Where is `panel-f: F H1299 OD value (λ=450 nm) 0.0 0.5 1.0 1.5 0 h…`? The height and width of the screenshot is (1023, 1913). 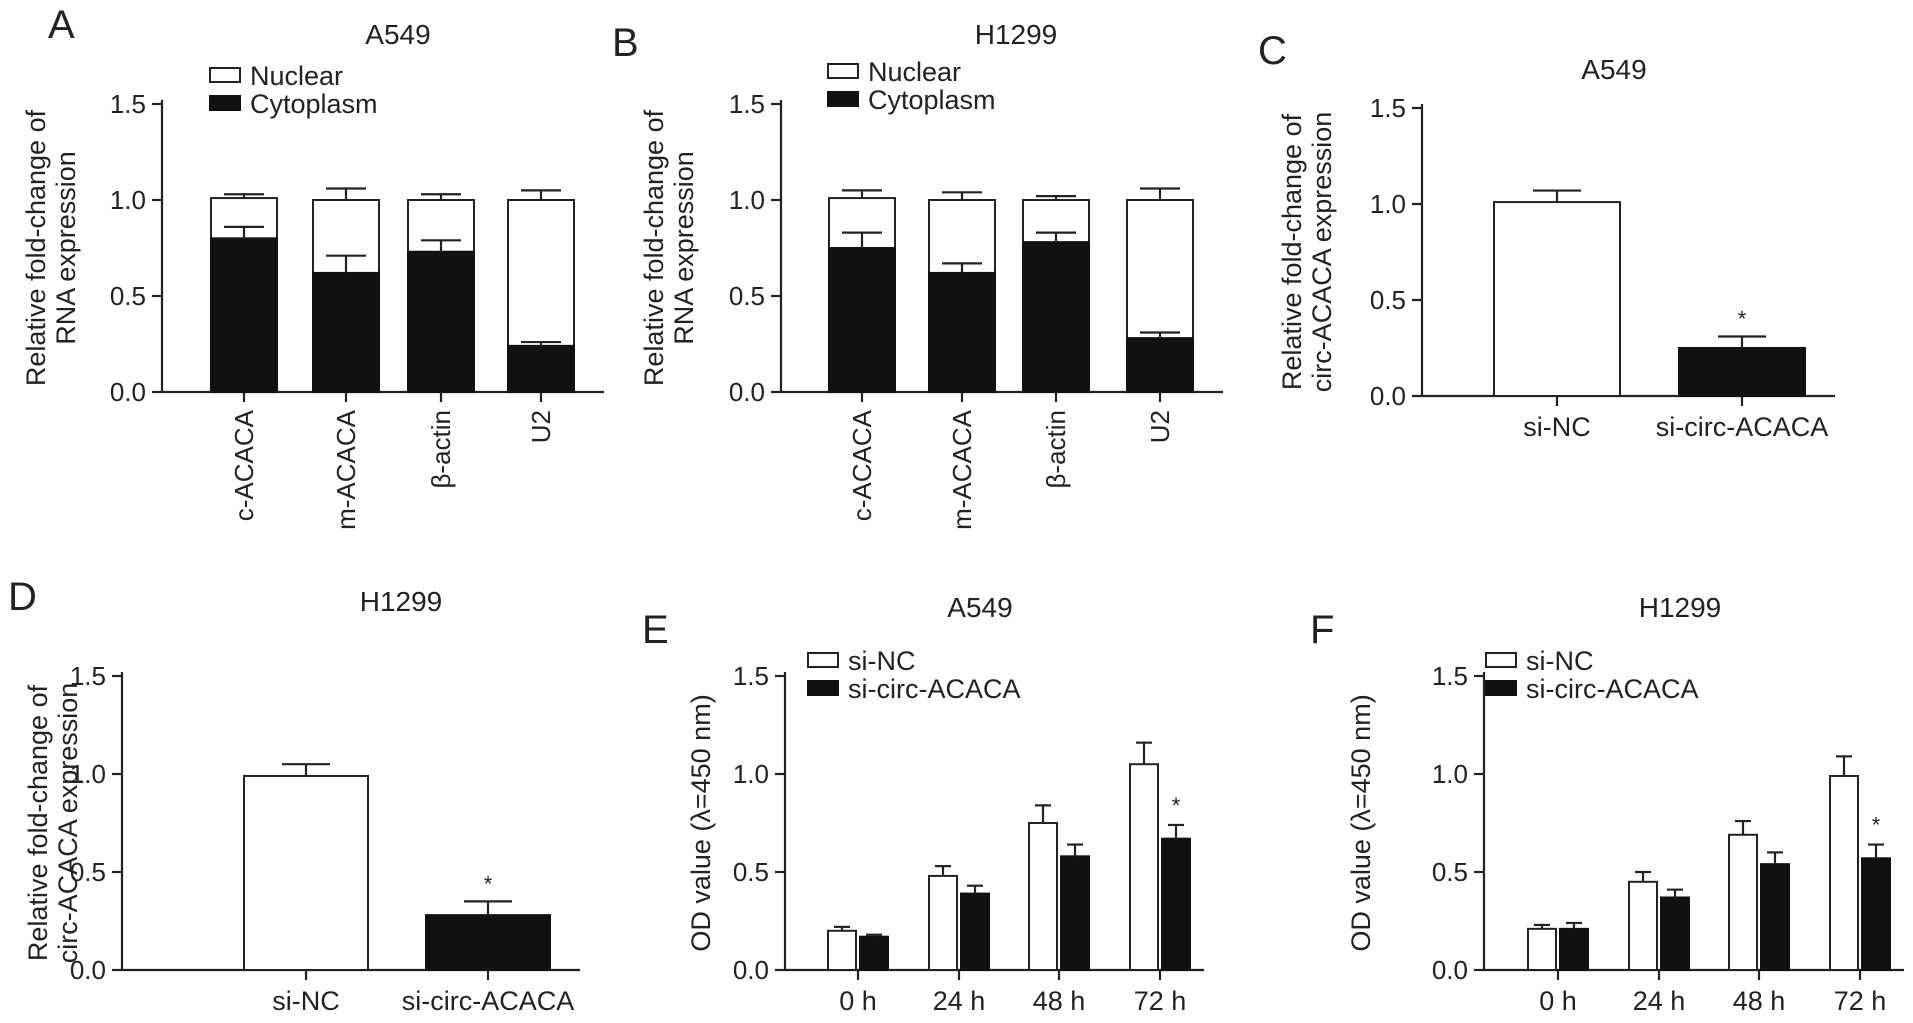 panel-f: F H1299 OD value (λ=450 nm) 0.0 0.5 1.0 1.5 0 h… is located at coordinates (1607, 804).